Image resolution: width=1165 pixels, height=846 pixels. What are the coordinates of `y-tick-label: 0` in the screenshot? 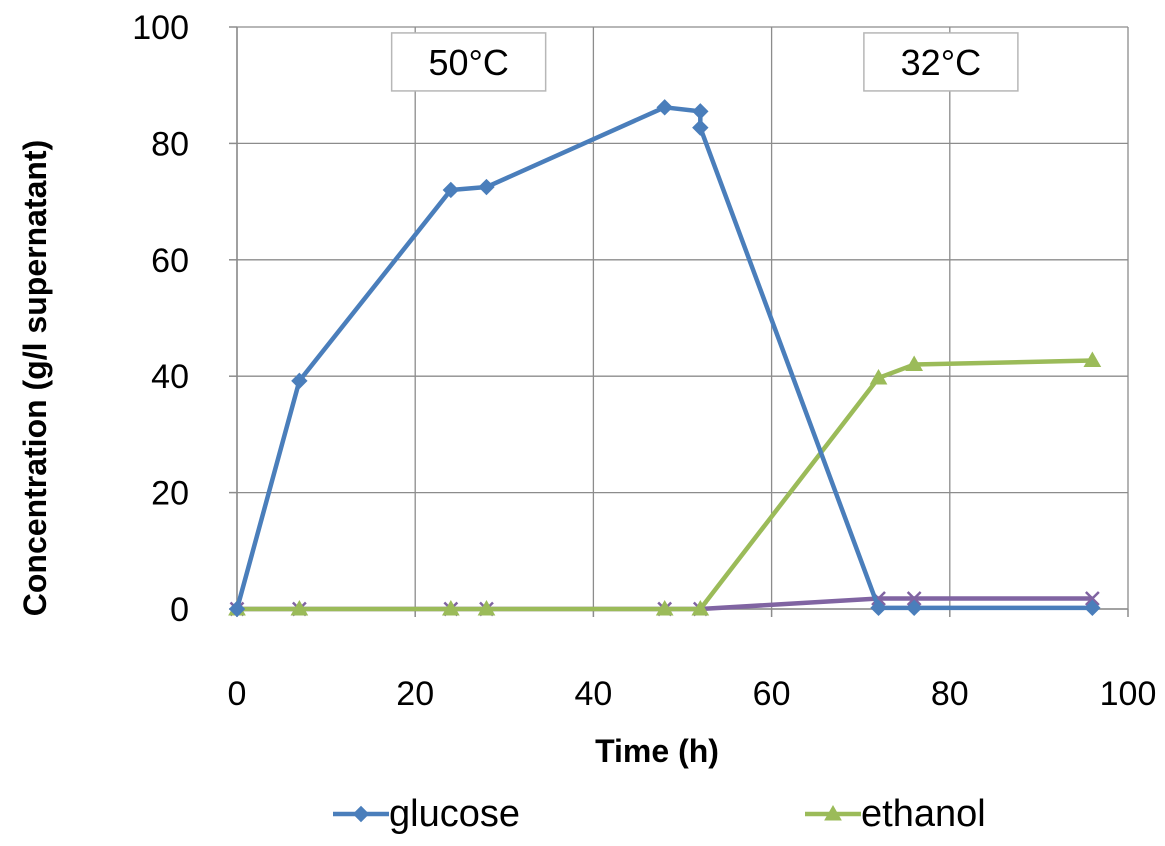 It's located at (179, 610).